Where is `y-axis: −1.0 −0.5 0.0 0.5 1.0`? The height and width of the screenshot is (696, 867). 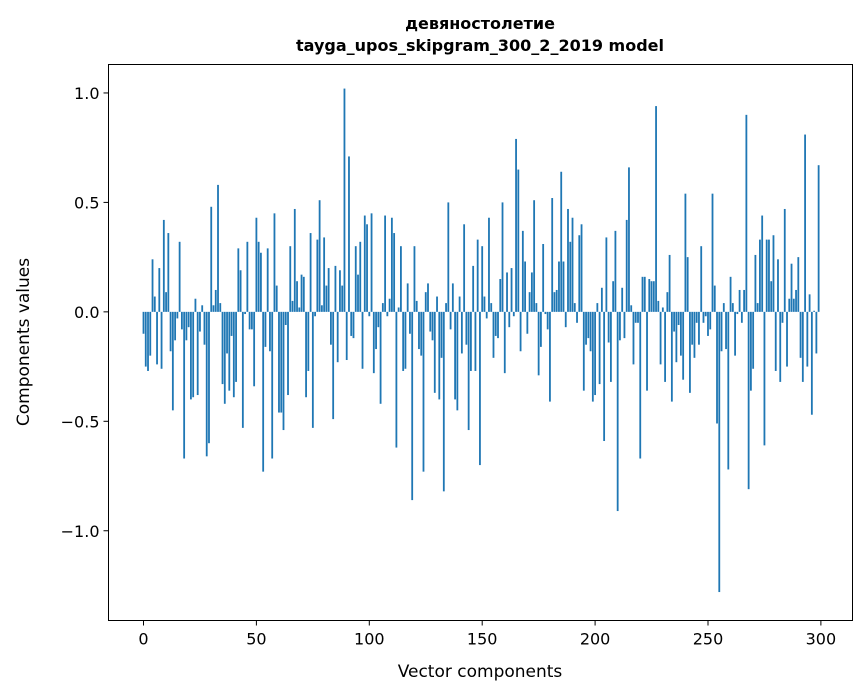 y-axis: −1.0 −0.5 0.0 0.5 1.0 is located at coordinates (85, 312).